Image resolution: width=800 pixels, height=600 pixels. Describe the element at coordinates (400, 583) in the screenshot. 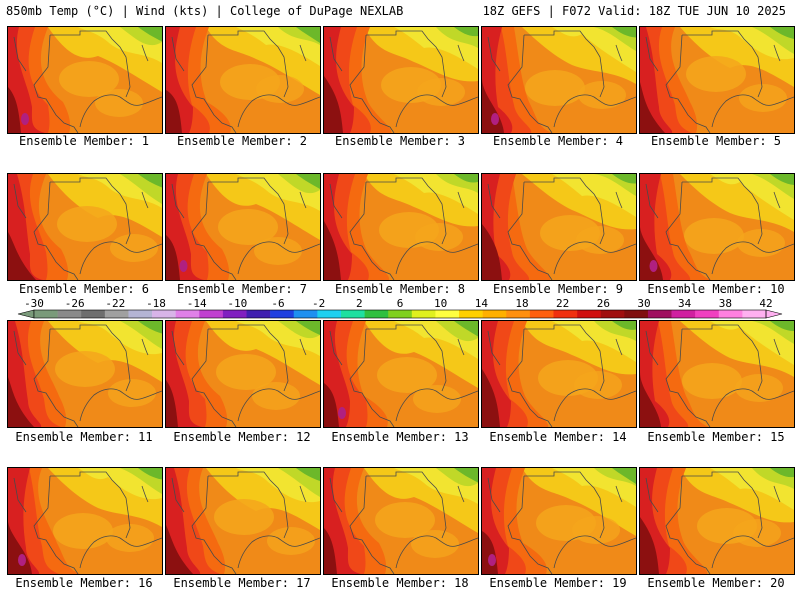

I see `ensemble-member-label: Ensemble Member: 18` at that location.